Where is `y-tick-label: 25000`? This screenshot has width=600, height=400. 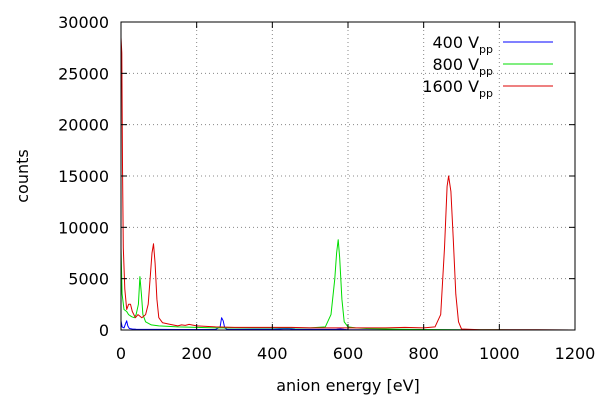 y-tick-label: 25000 is located at coordinates (83, 73).